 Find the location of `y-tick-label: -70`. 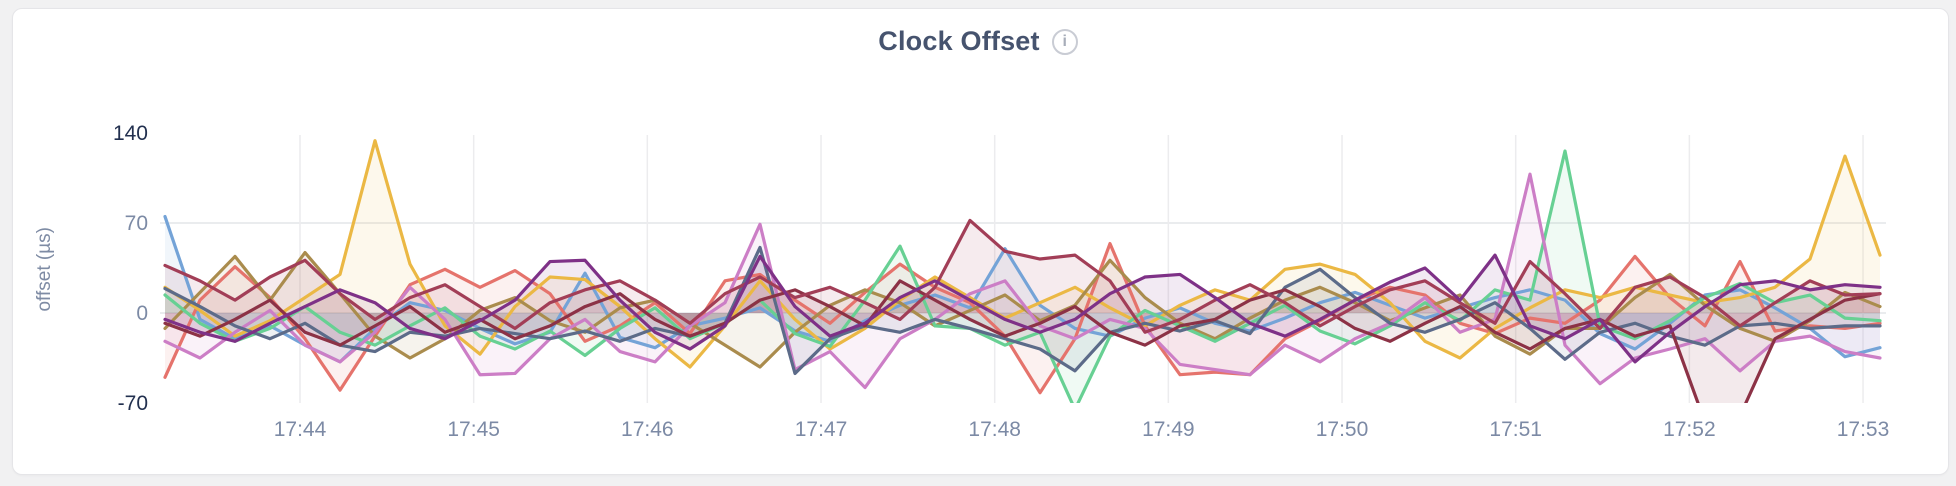

y-tick-label: -70 is located at coordinates (133, 403).